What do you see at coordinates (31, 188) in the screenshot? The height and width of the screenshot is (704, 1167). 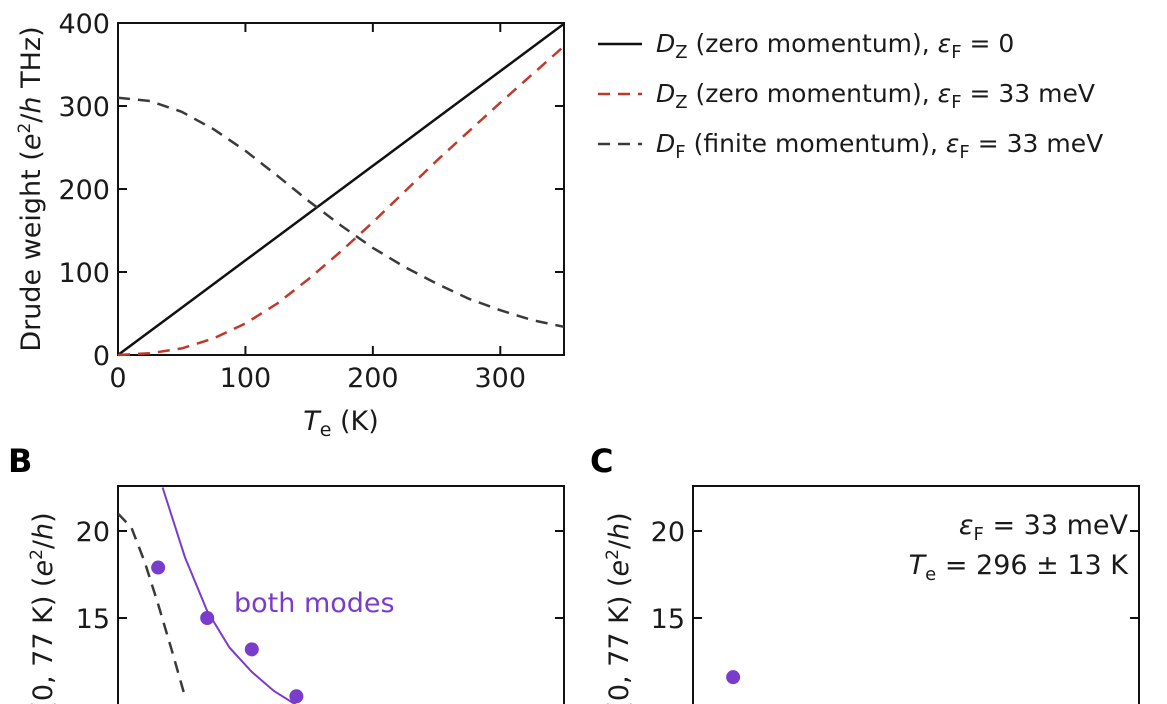 I see `chart-a-ylabel: Drude weight (e2/h THz)` at bounding box center [31, 188].